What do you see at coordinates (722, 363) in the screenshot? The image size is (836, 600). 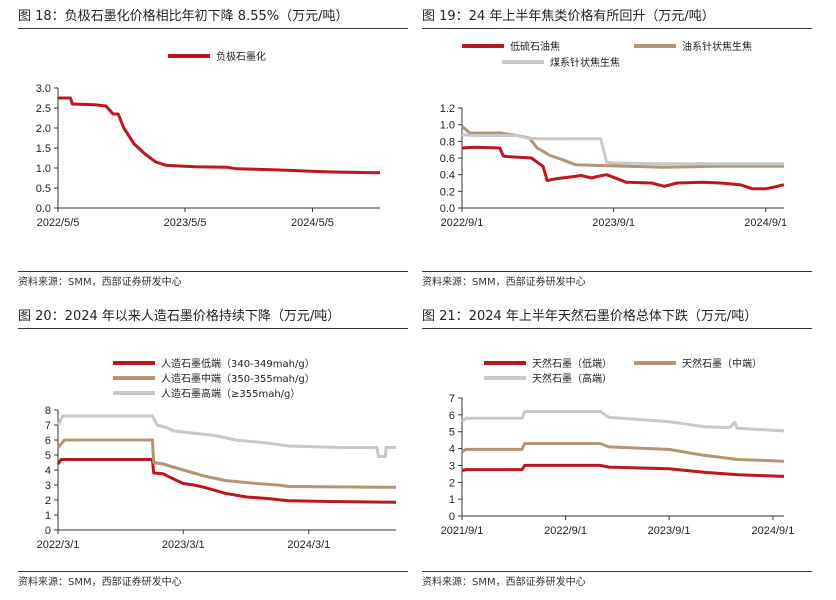 I see `legend-label: 天然石墨（中端）` at bounding box center [722, 363].